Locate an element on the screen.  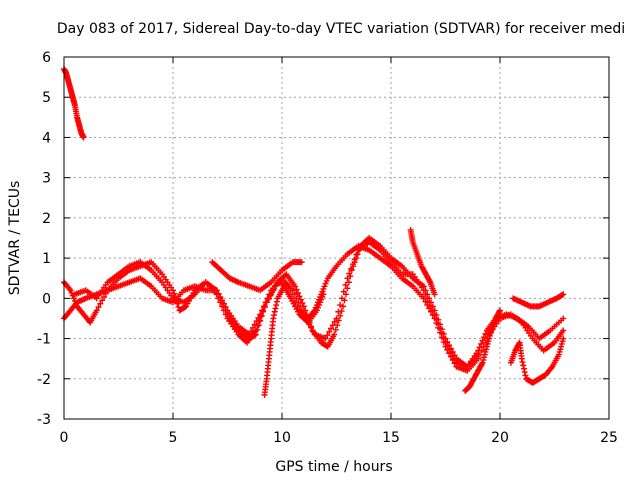
x-tick-label: 10 is located at coordinates (282, 438).